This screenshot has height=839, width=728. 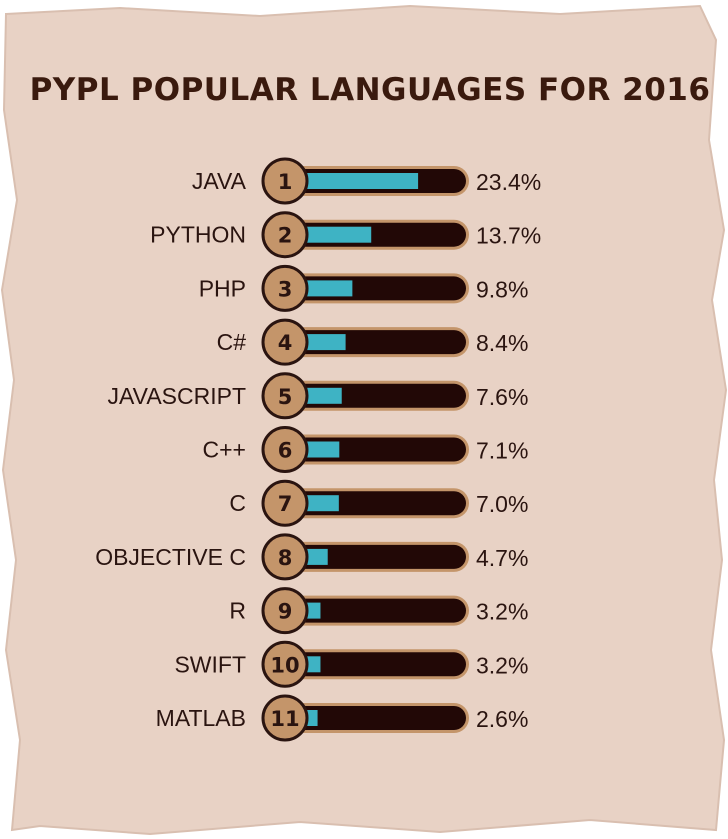 I want to click on bar-row: C# 4 8.4%, so click(x=372, y=342).